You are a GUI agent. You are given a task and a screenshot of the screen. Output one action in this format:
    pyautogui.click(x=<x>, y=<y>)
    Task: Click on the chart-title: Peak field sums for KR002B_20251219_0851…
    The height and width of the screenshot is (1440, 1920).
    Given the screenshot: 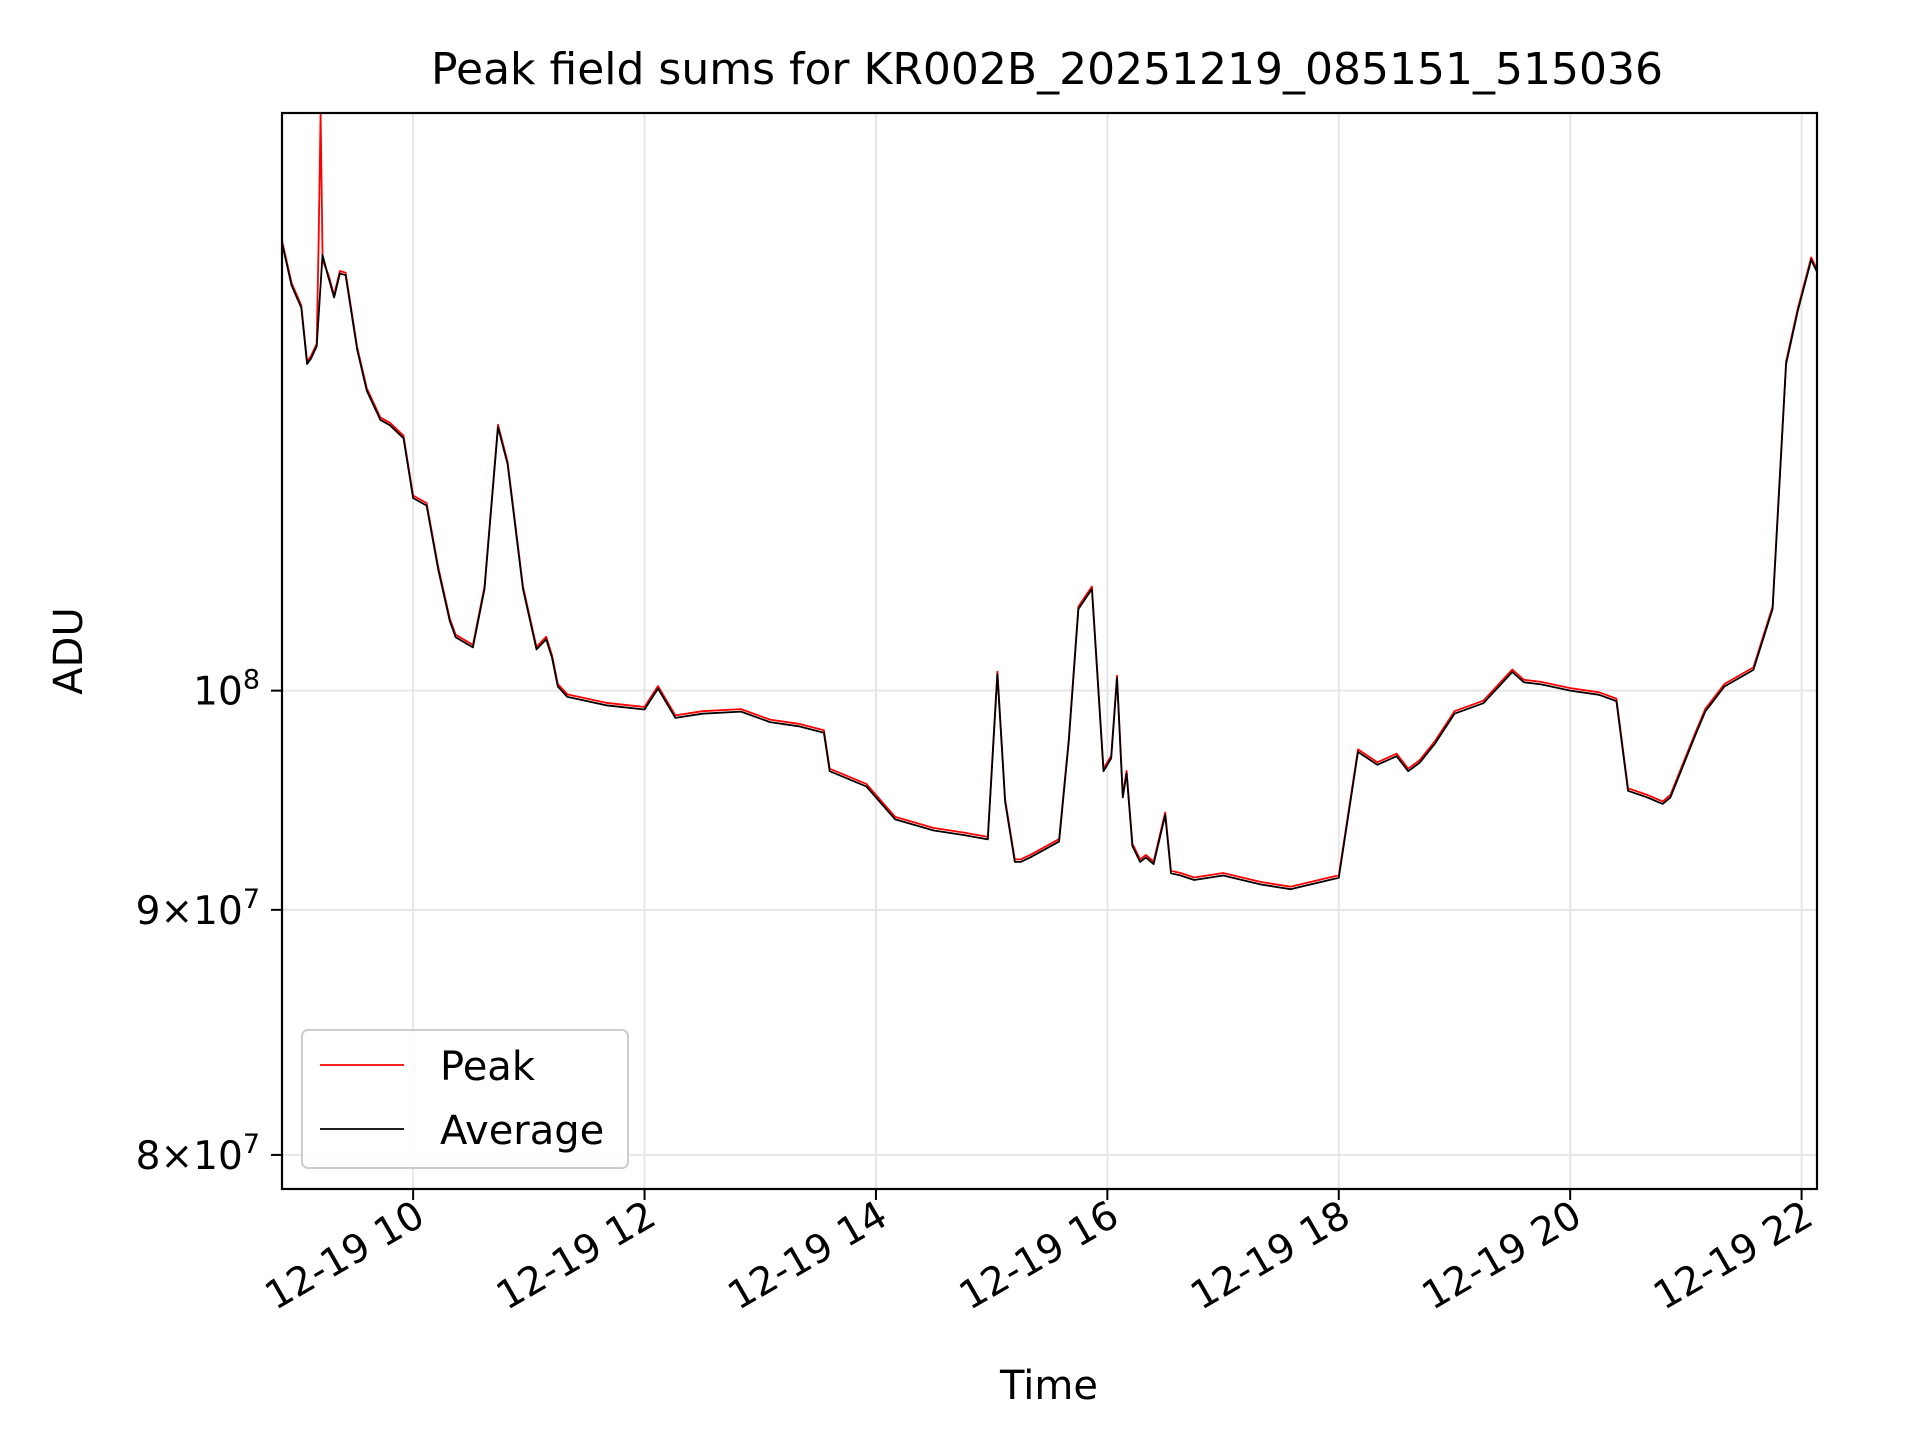 What is the action you would take?
    pyautogui.click(x=1047, y=69)
    